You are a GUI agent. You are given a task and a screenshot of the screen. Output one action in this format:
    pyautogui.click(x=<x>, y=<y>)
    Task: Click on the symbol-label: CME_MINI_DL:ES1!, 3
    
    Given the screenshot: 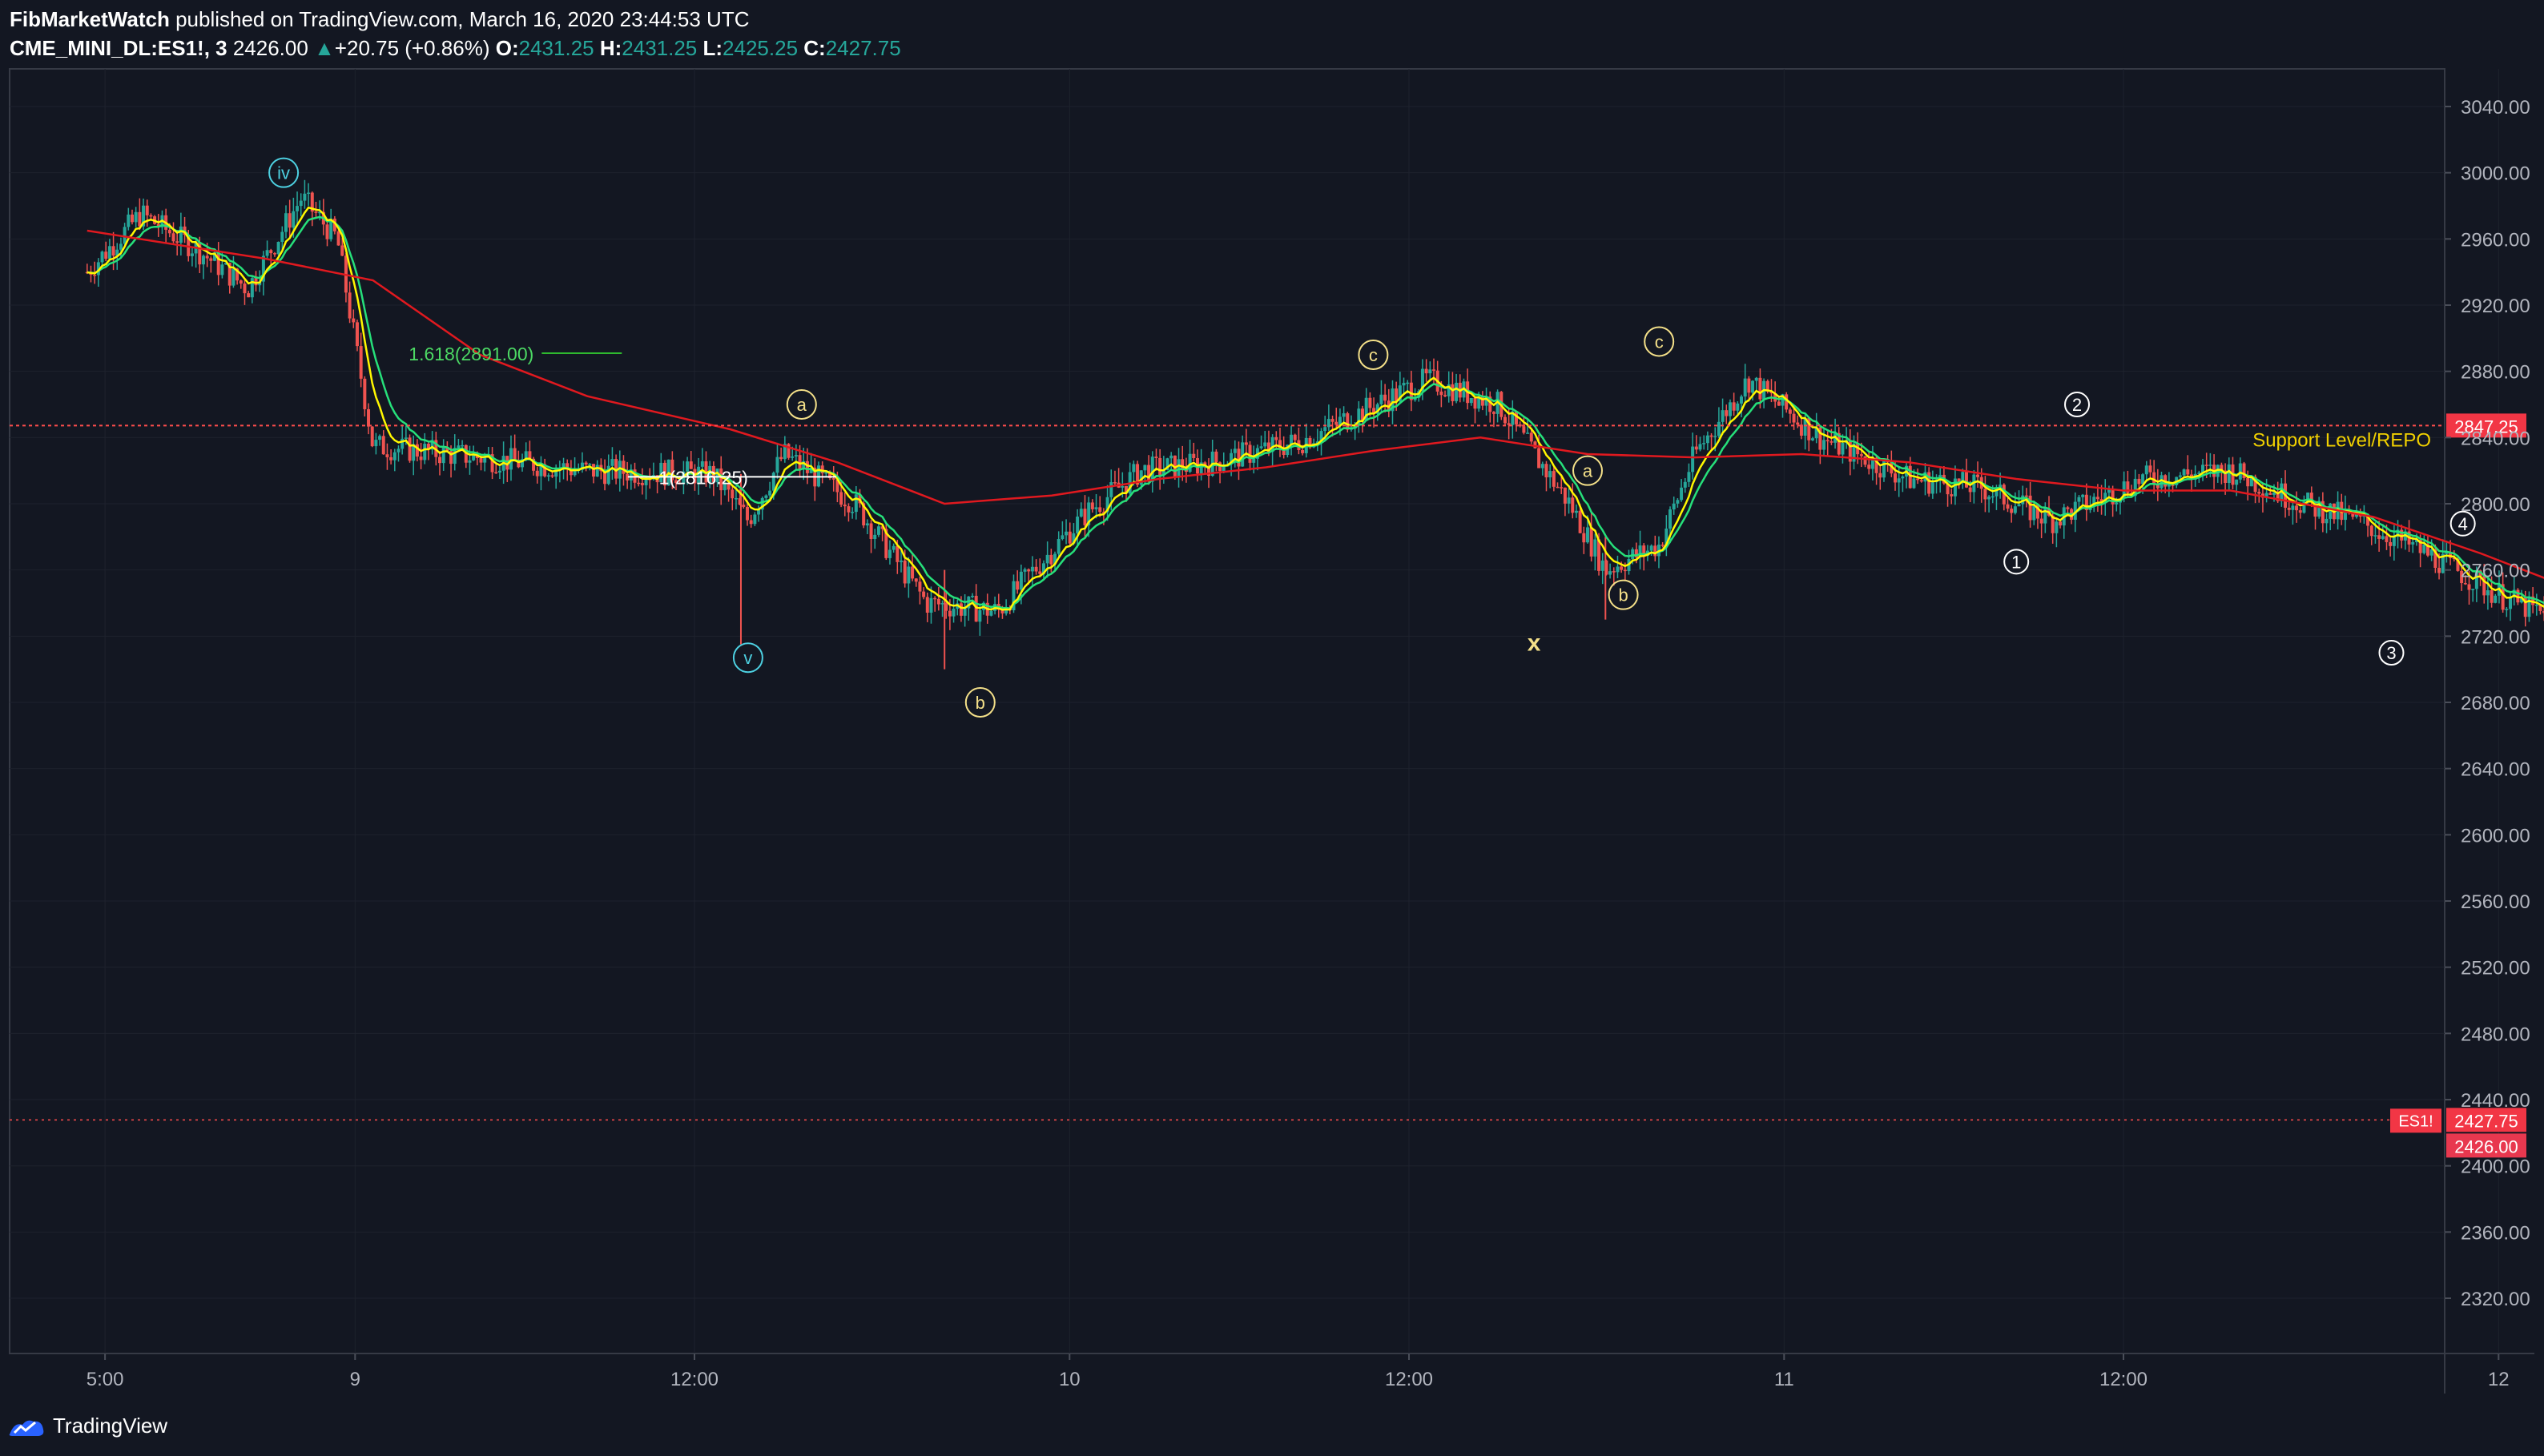 What is the action you would take?
    pyautogui.click(x=118, y=48)
    